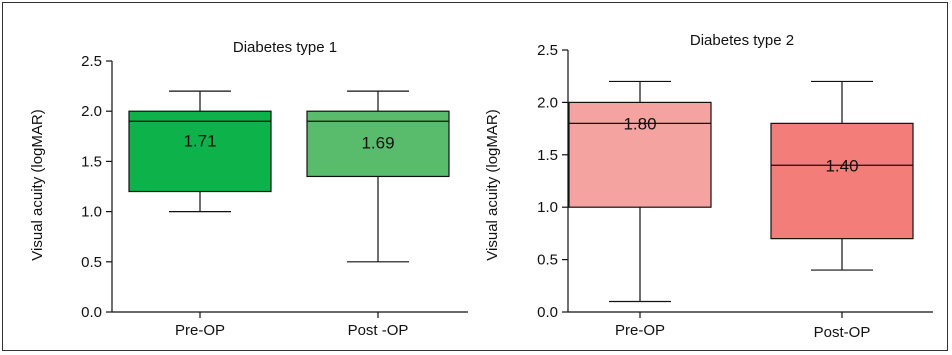 This screenshot has height=355, width=952. I want to click on panel-title: Diabetes type 2, so click(742, 40).